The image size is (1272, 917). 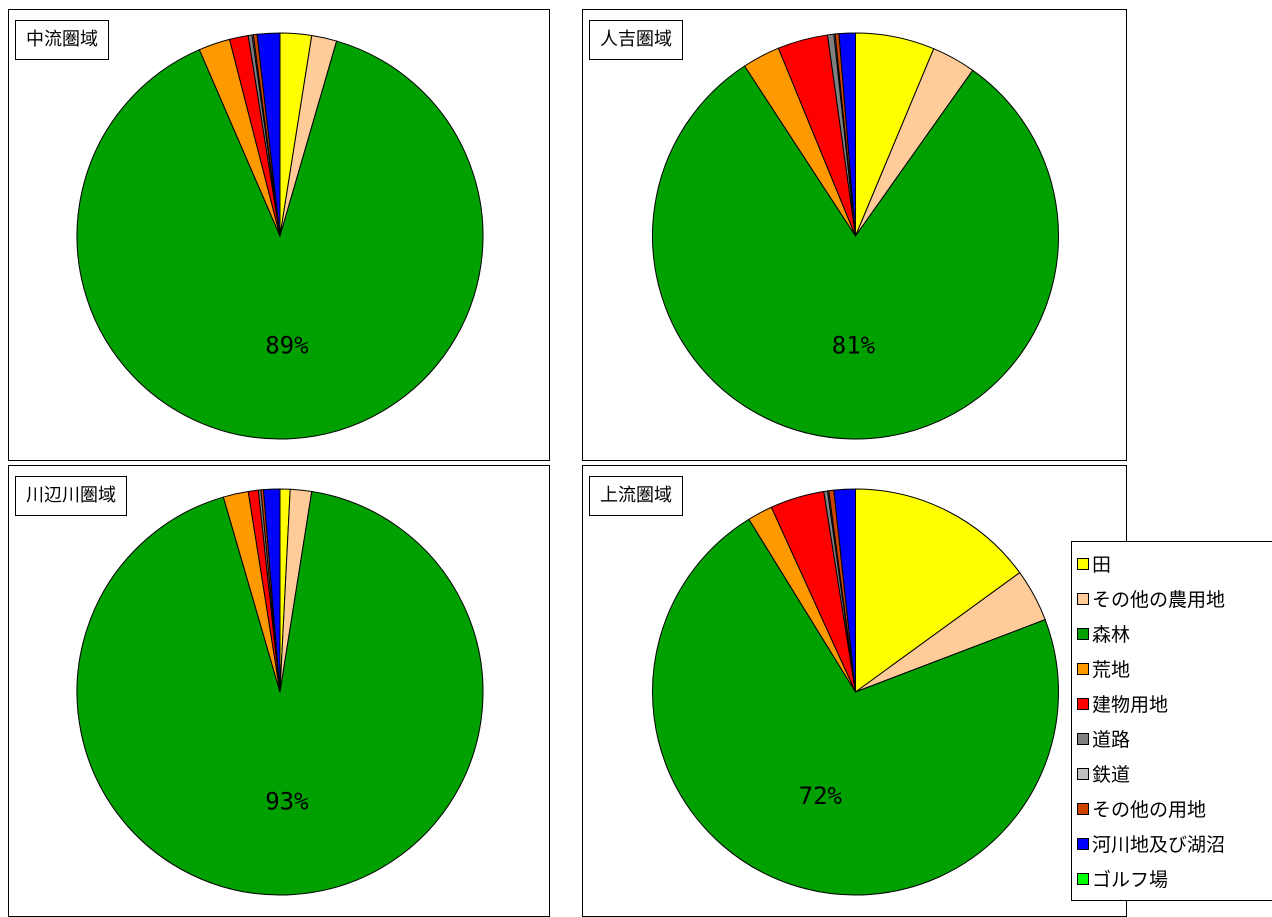 What do you see at coordinates (1111, 775) in the screenshot?
I see `legend-label: 鉄道` at bounding box center [1111, 775].